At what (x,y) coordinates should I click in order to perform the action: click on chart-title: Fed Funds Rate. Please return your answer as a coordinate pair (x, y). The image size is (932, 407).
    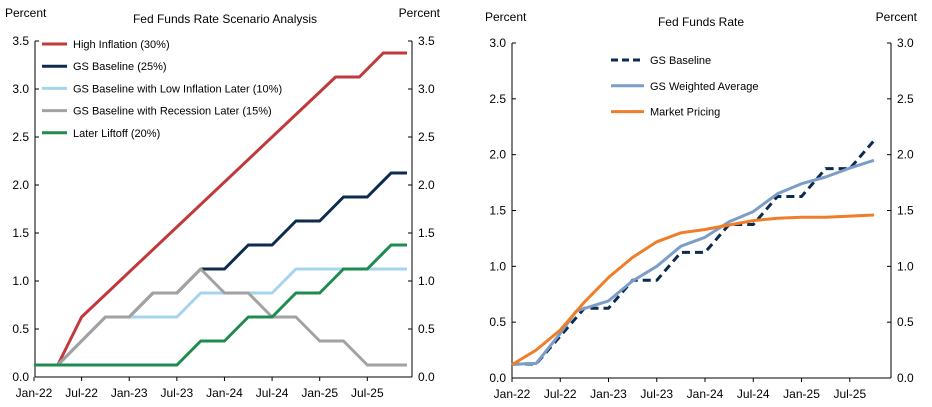
    Looking at the image, I should click on (701, 22).